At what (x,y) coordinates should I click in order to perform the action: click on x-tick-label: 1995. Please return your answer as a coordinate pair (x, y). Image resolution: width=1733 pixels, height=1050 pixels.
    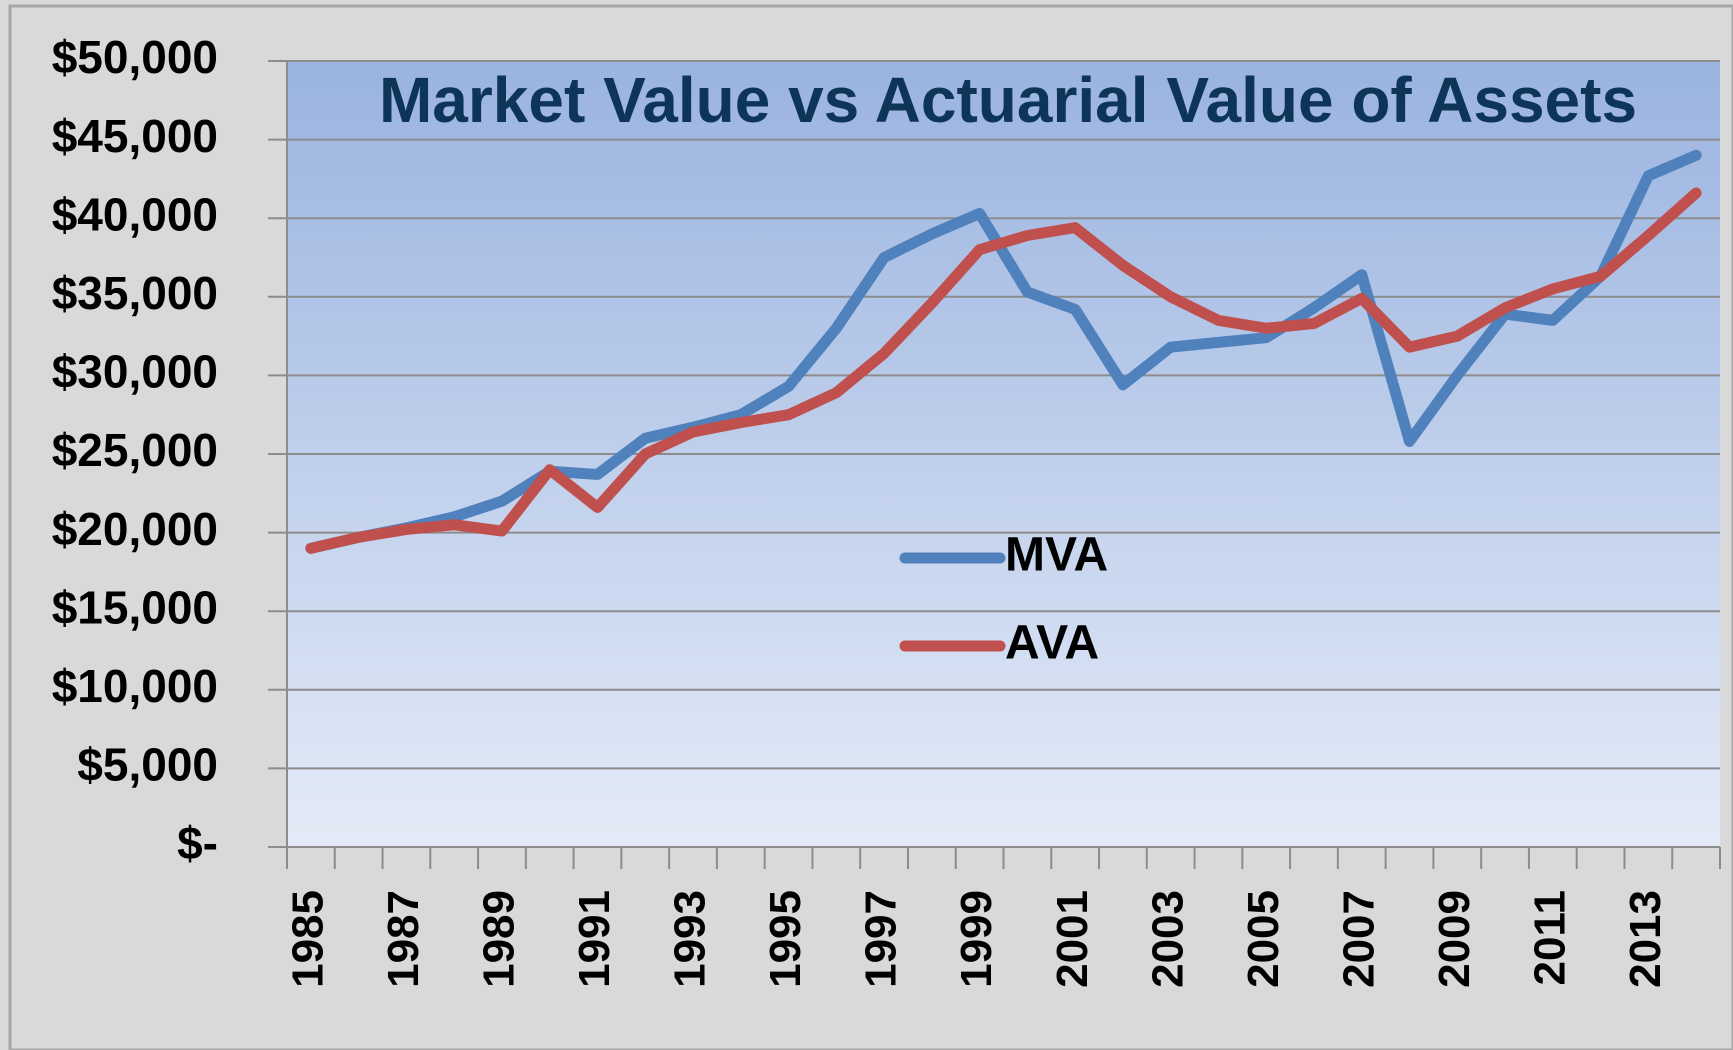
    Looking at the image, I should click on (785, 939).